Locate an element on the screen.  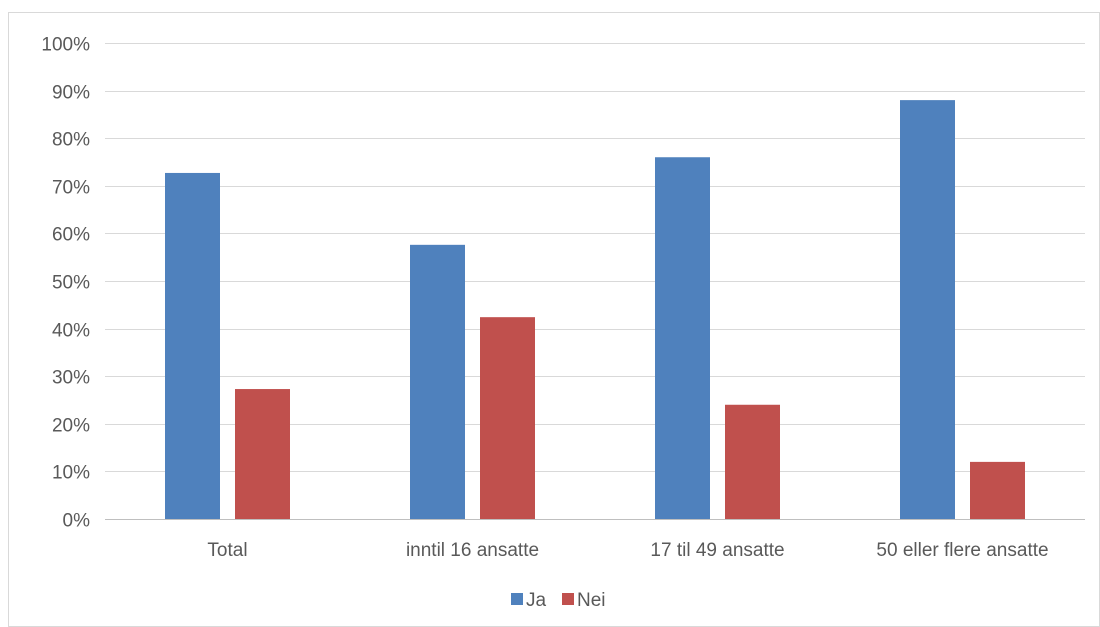
legend: Ja Nei is located at coordinates (558, 600).